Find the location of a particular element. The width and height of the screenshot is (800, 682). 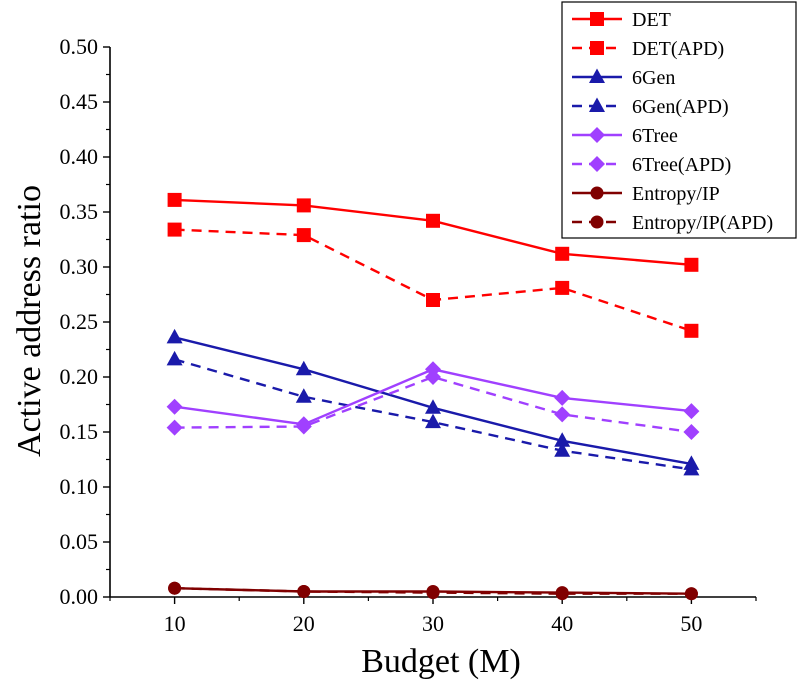

legend-item: DET(APD) is located at coordinates (648, 49).